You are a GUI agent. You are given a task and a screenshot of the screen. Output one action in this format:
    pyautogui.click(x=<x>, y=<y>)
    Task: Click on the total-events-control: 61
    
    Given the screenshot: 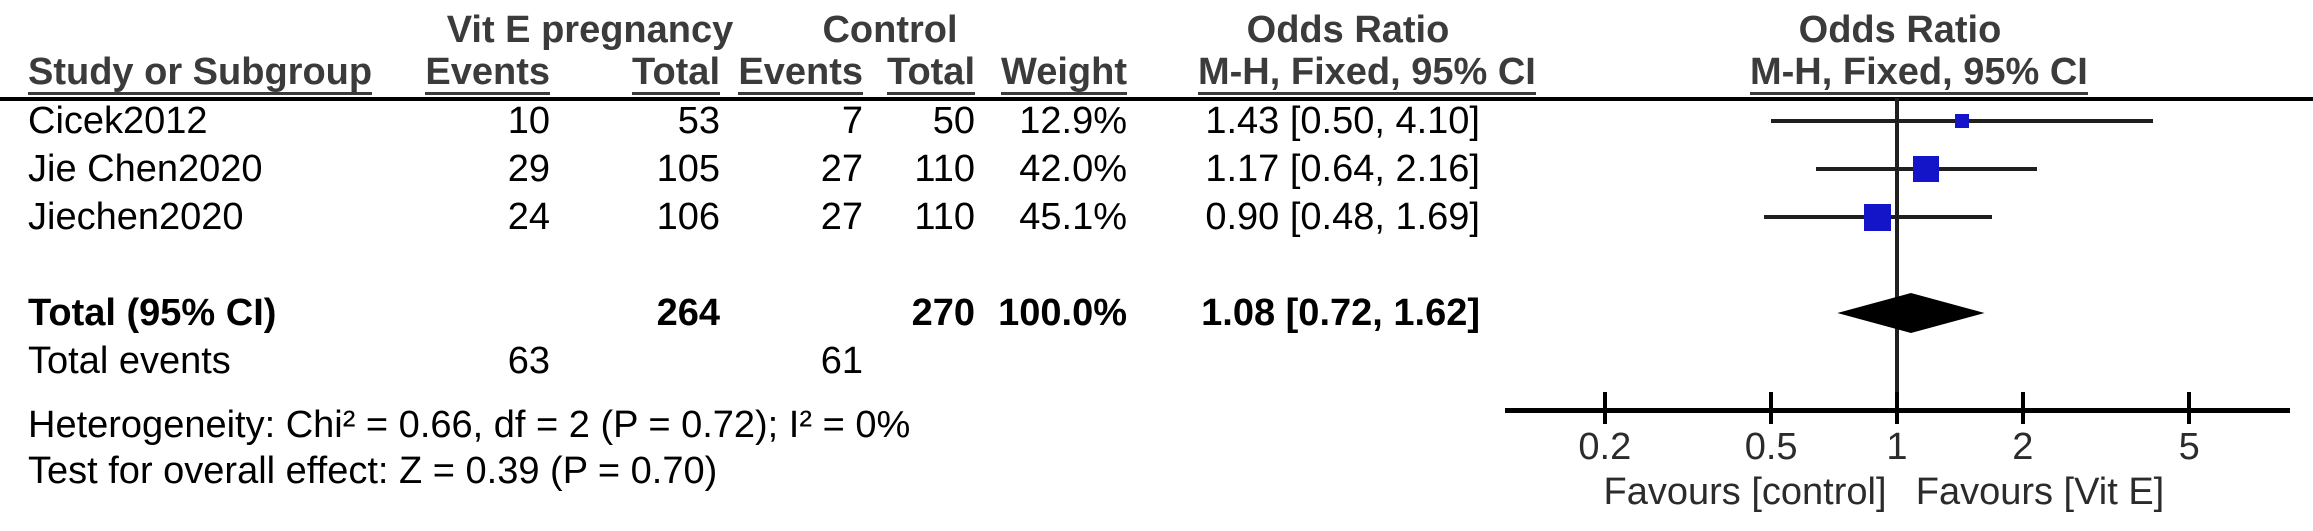 What is the action you would take?
    pyautogui.click(x=841, y=361)
    